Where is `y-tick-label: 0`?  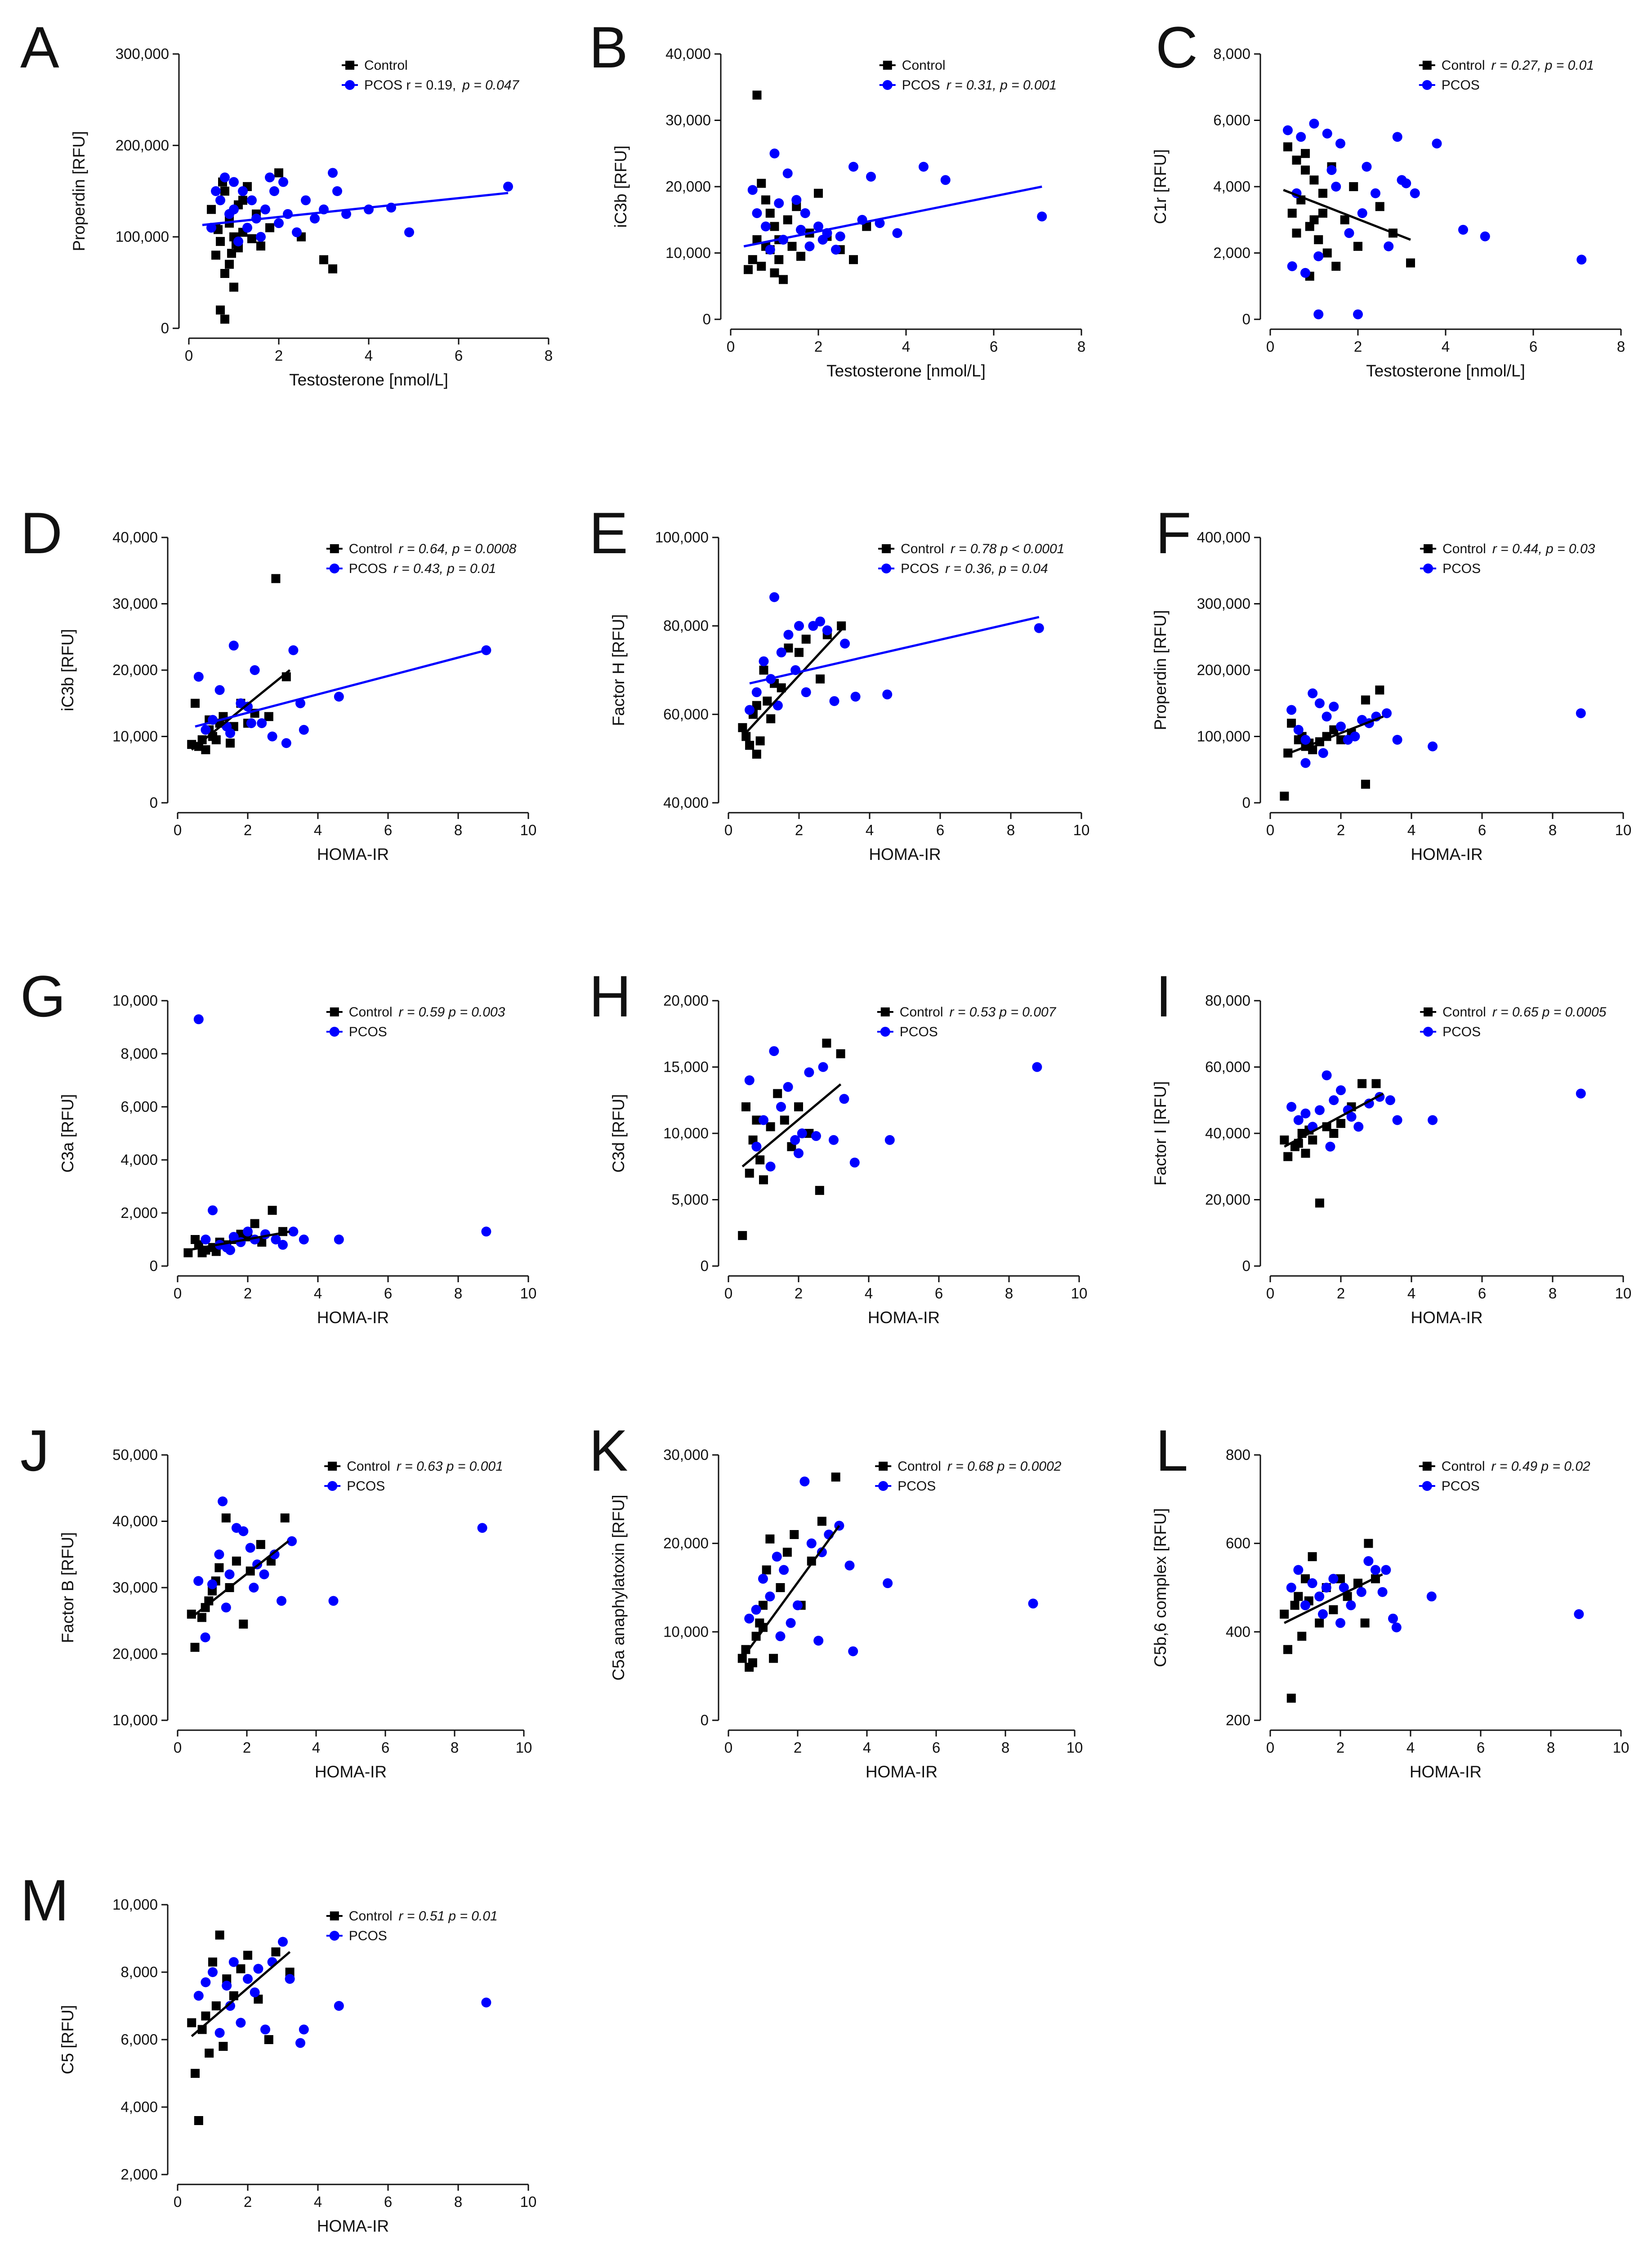
y-tick-label: 0 is located at coordinates (705, 1720).